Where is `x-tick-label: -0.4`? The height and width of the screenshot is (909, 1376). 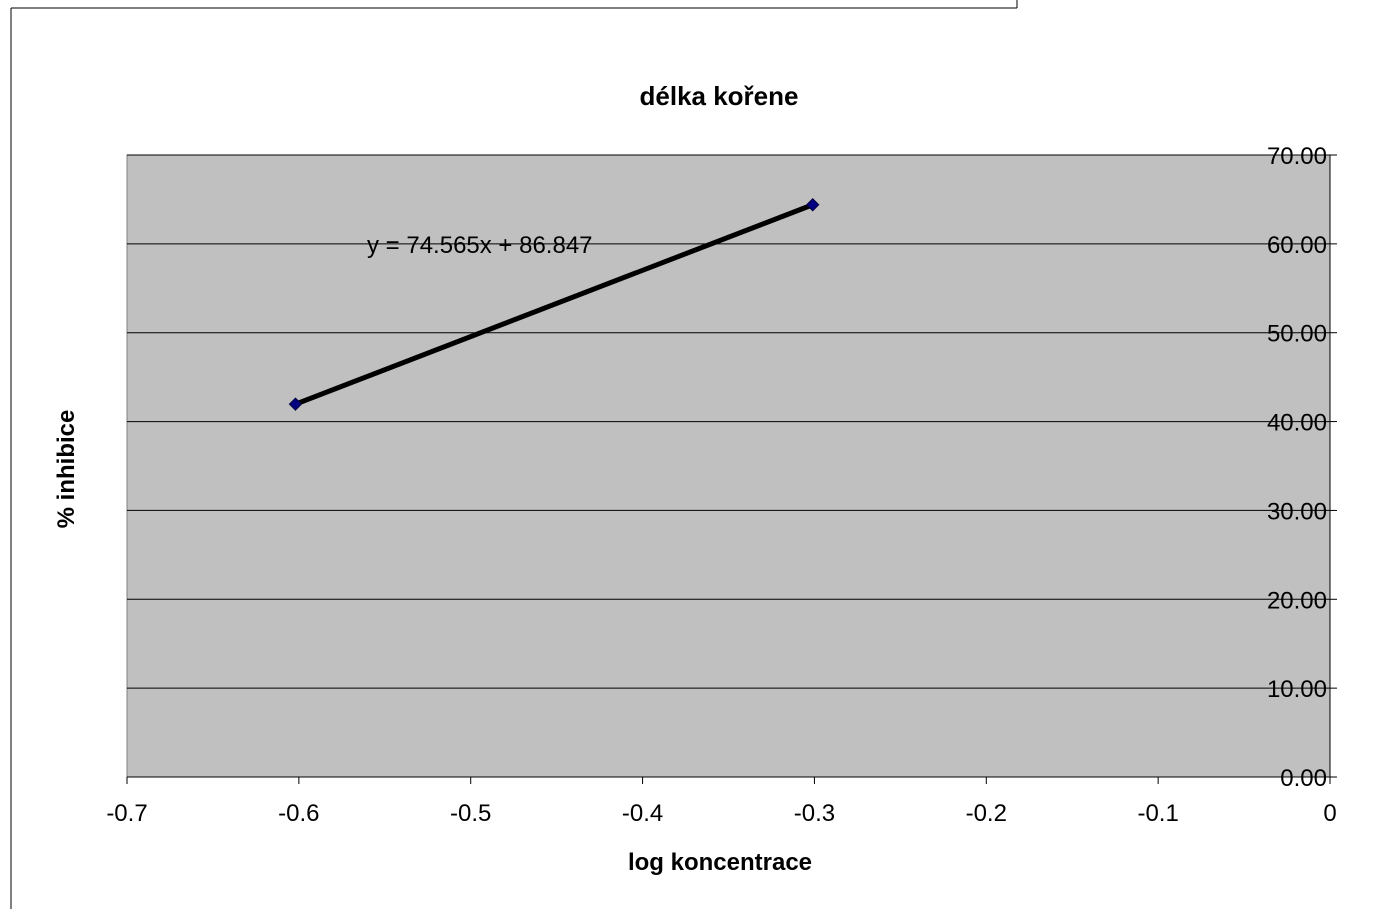 x-tick-label: -0.4 is located at coordinates (642, 813).